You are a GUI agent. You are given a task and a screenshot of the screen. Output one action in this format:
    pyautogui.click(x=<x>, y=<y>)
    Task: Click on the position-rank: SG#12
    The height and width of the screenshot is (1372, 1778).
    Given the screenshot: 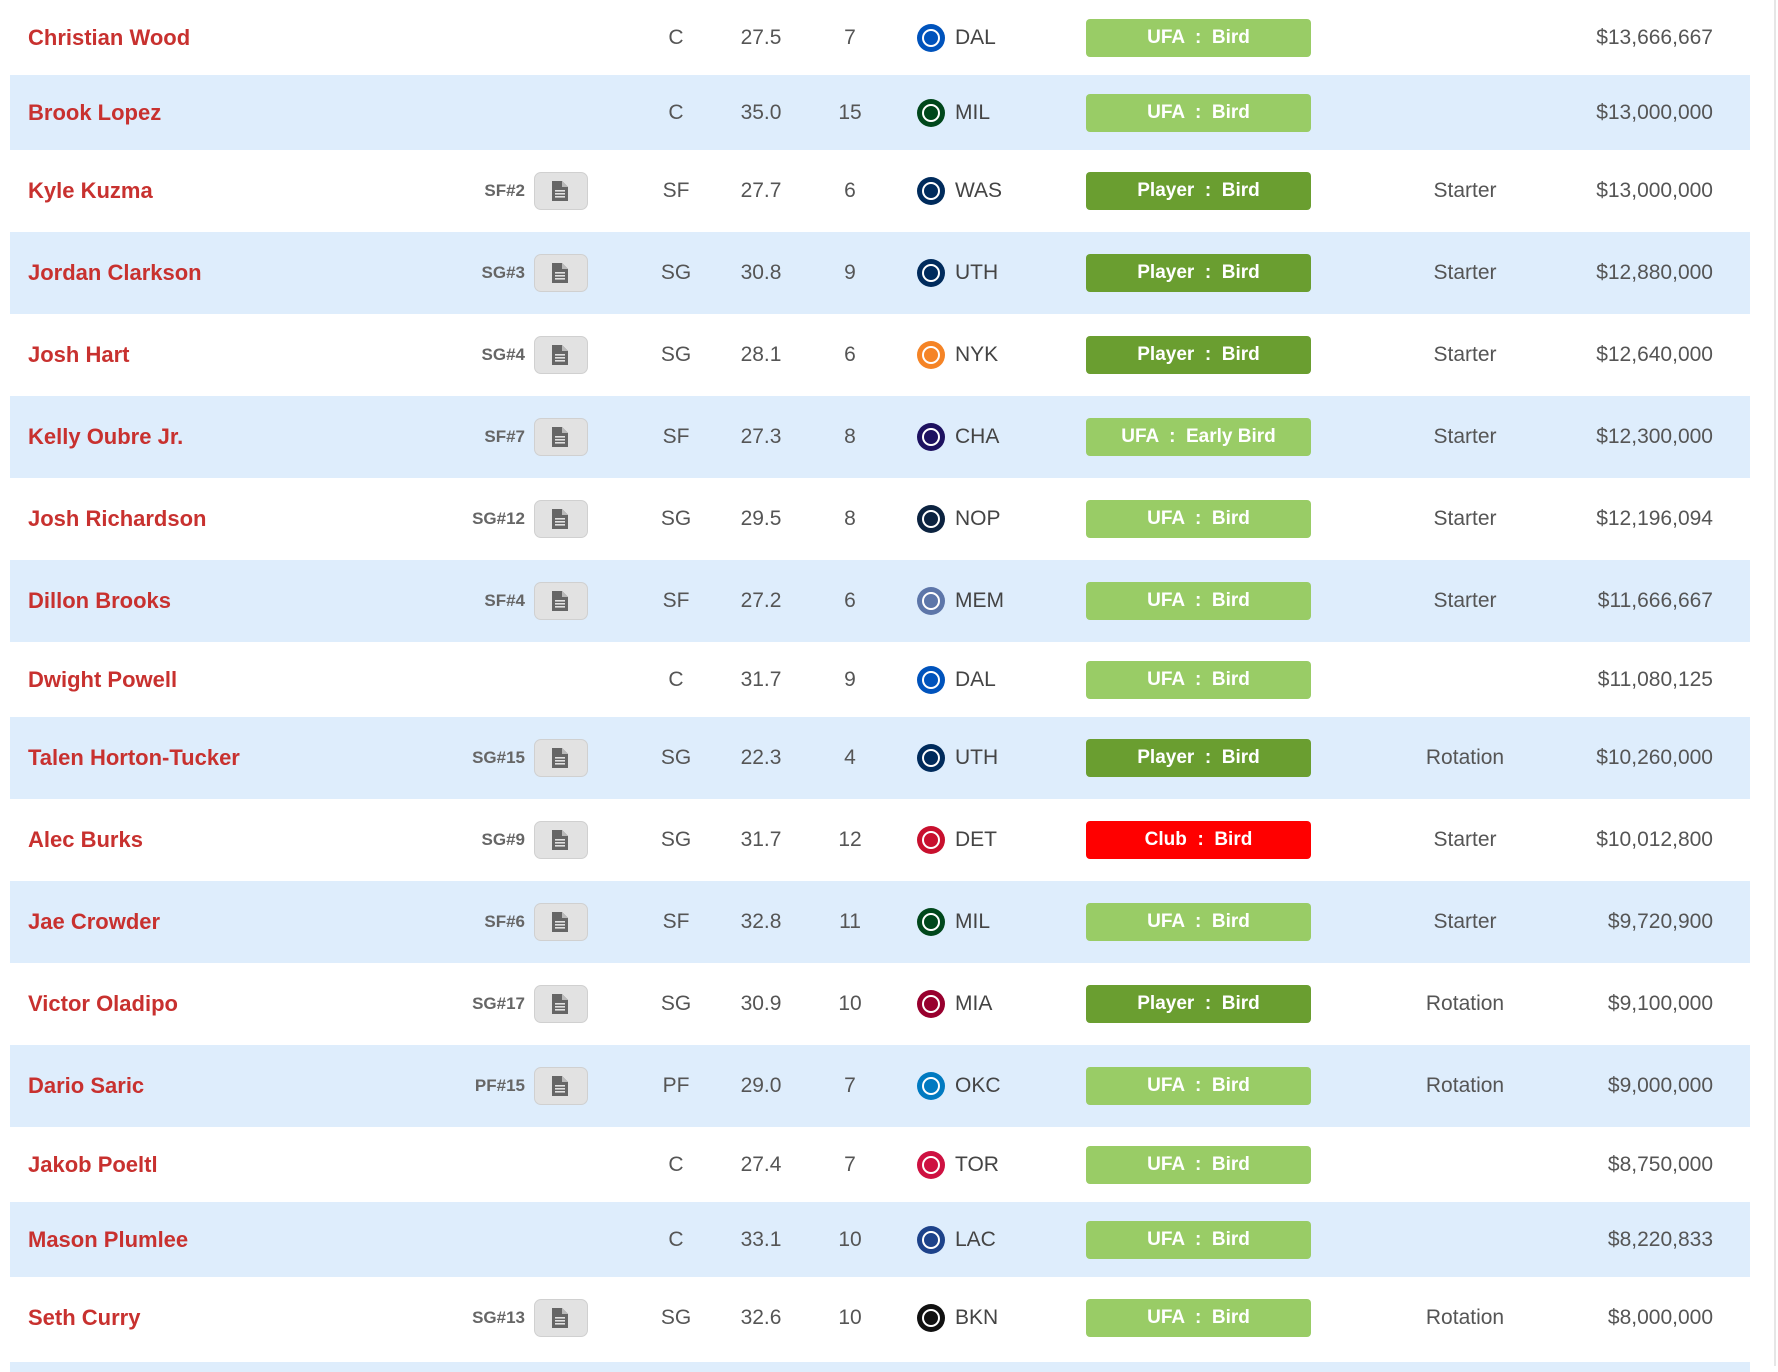 What is the action you would take?
    pyautogui.click(x=498, y=518)
    